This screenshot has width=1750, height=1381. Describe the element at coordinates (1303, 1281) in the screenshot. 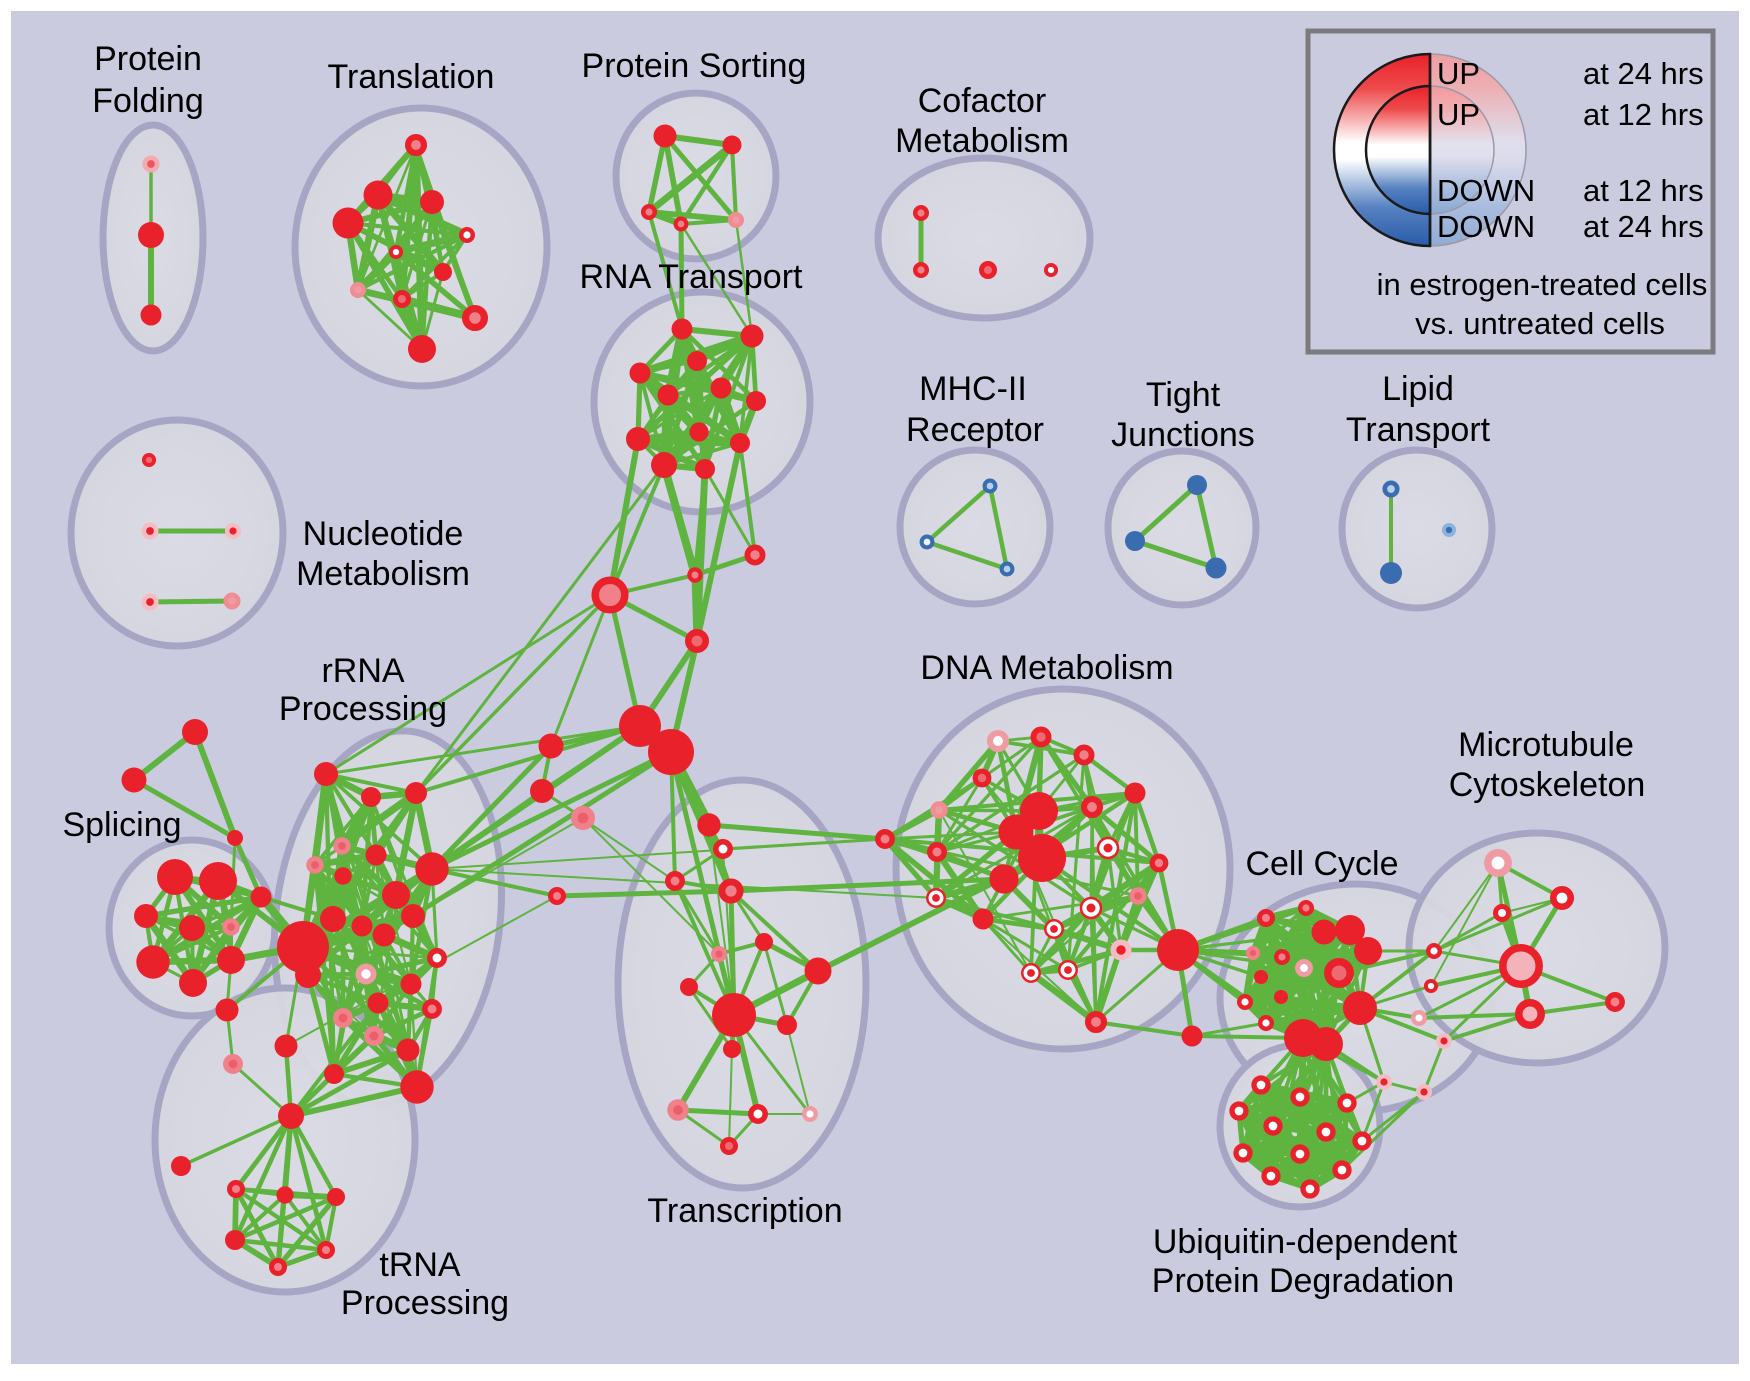

I see `svg-text: Protein Degradation` at that location.